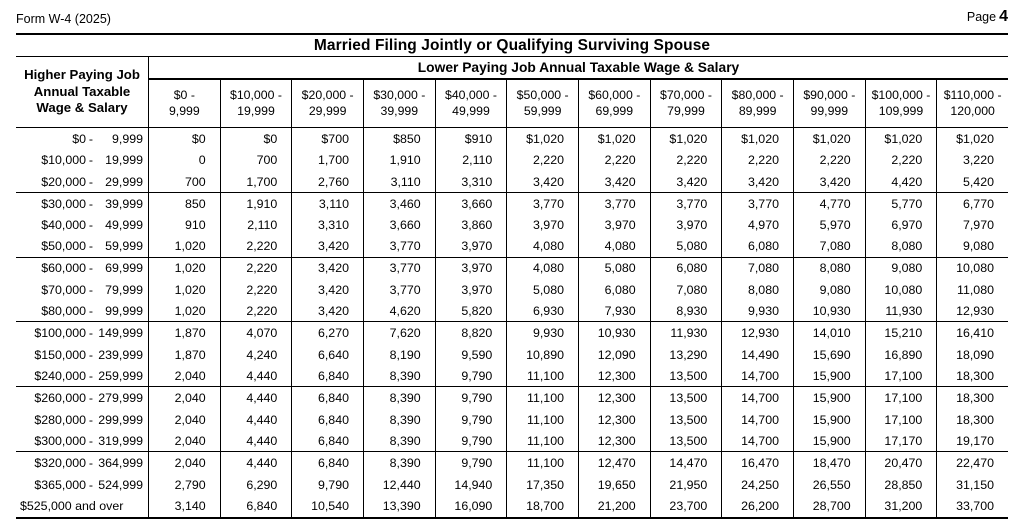 The image size is (1024, 523). I want to click on cell-text: $100,000 -, so click(901, 95).